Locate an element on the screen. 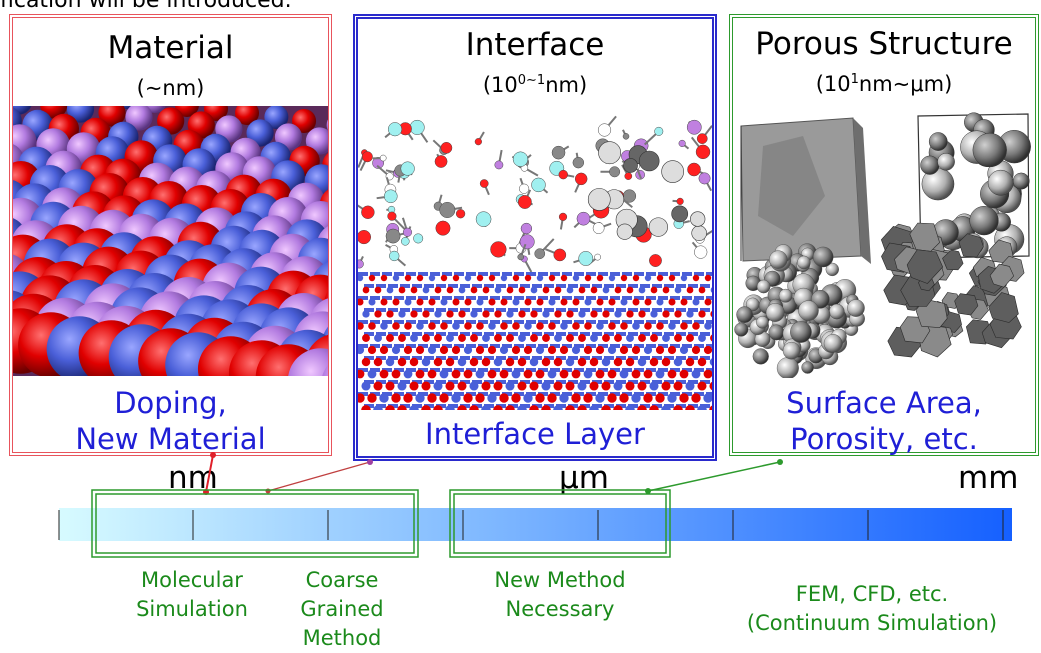 The width and height of the screenshot is (1041, 653). interface-connector is located at coordinates (319, 476).